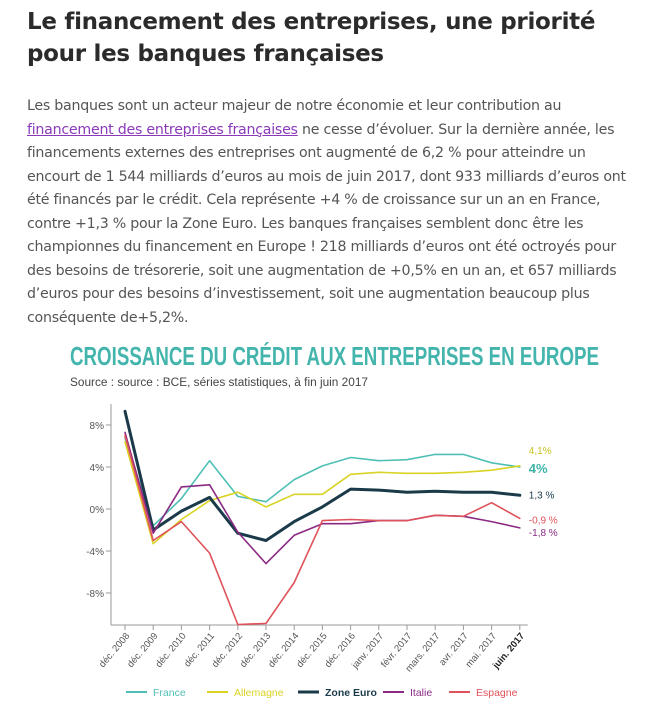 This screenshot has height=720, width=652. What do you see at coordinates (322, 693) in the screenshot?
I see `chart-legend: France Allemagne Zone Euro Italie Espagne` at bounding box center [322, 693].